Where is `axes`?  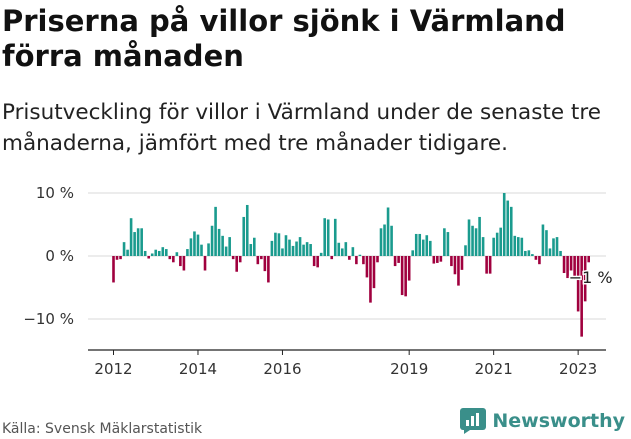 axes is located at coordinates (347, 352).